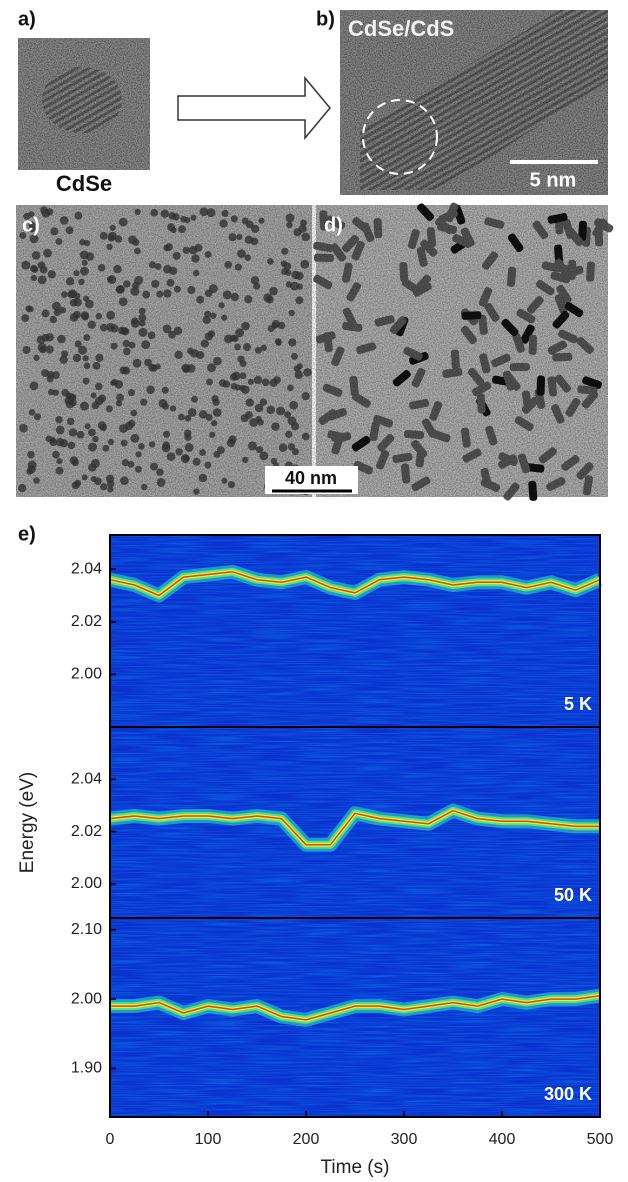 The width and height of the screenshot is (628, 1182). Describe the element at coordinates (86, 929) in the screenshot. I see `y-tick-label: 2.10` at that location.